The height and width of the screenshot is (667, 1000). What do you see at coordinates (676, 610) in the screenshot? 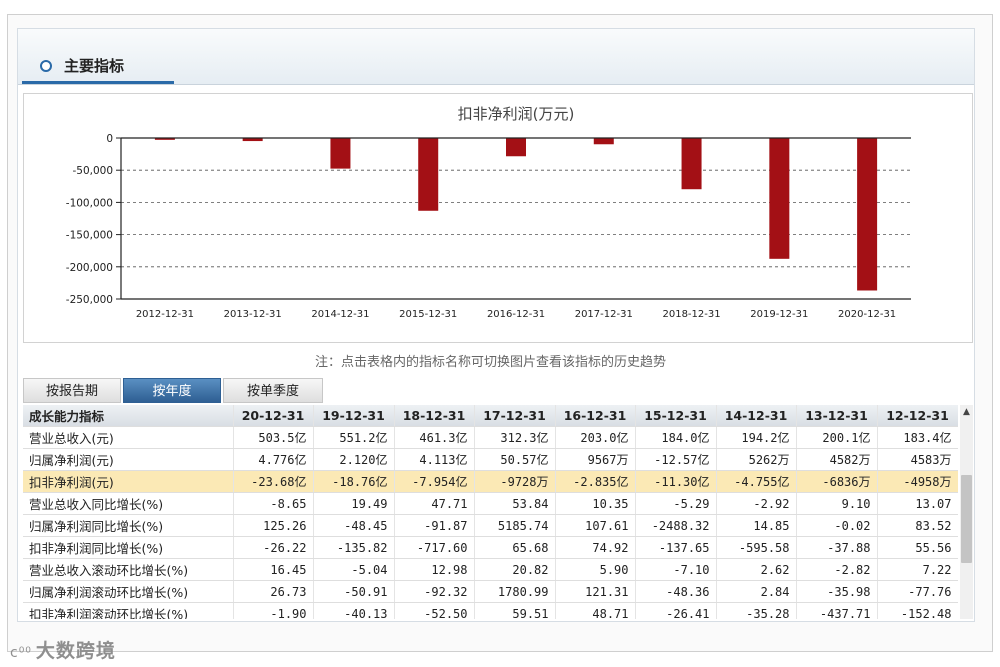
I see `value-cell: -26.41` at bounding box center [676, 610].